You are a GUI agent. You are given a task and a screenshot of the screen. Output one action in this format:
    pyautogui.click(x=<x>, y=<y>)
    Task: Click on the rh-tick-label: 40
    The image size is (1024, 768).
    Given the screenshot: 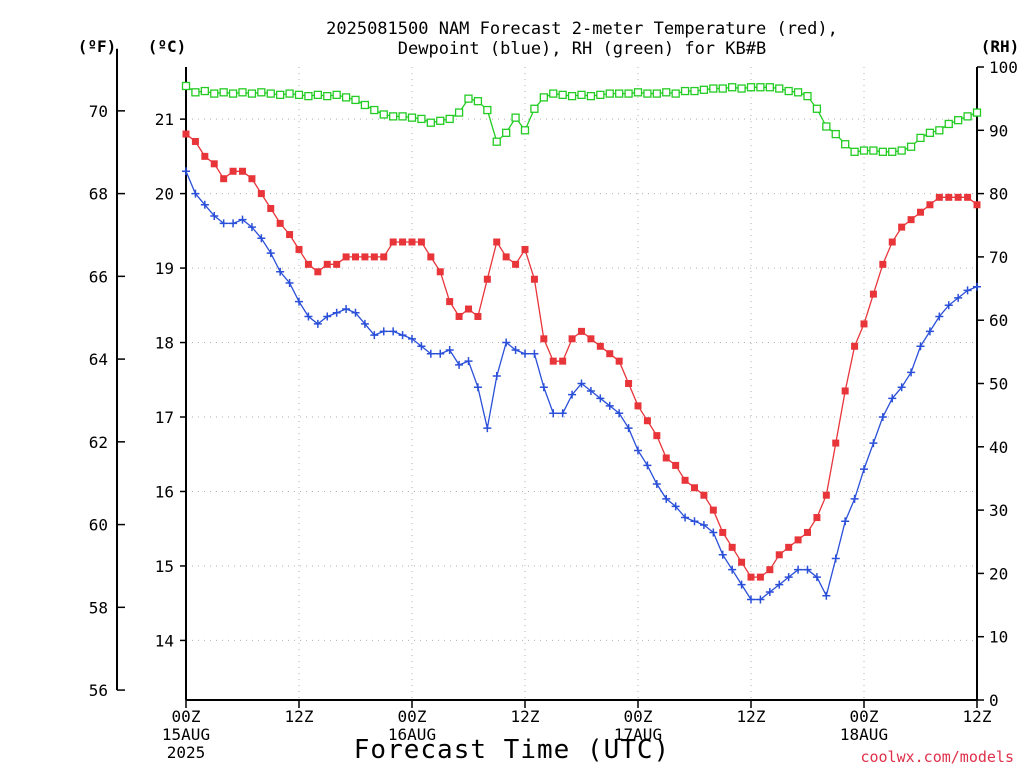 What is the action you would take?
    pyautogui.click(x=998, y=447)
    